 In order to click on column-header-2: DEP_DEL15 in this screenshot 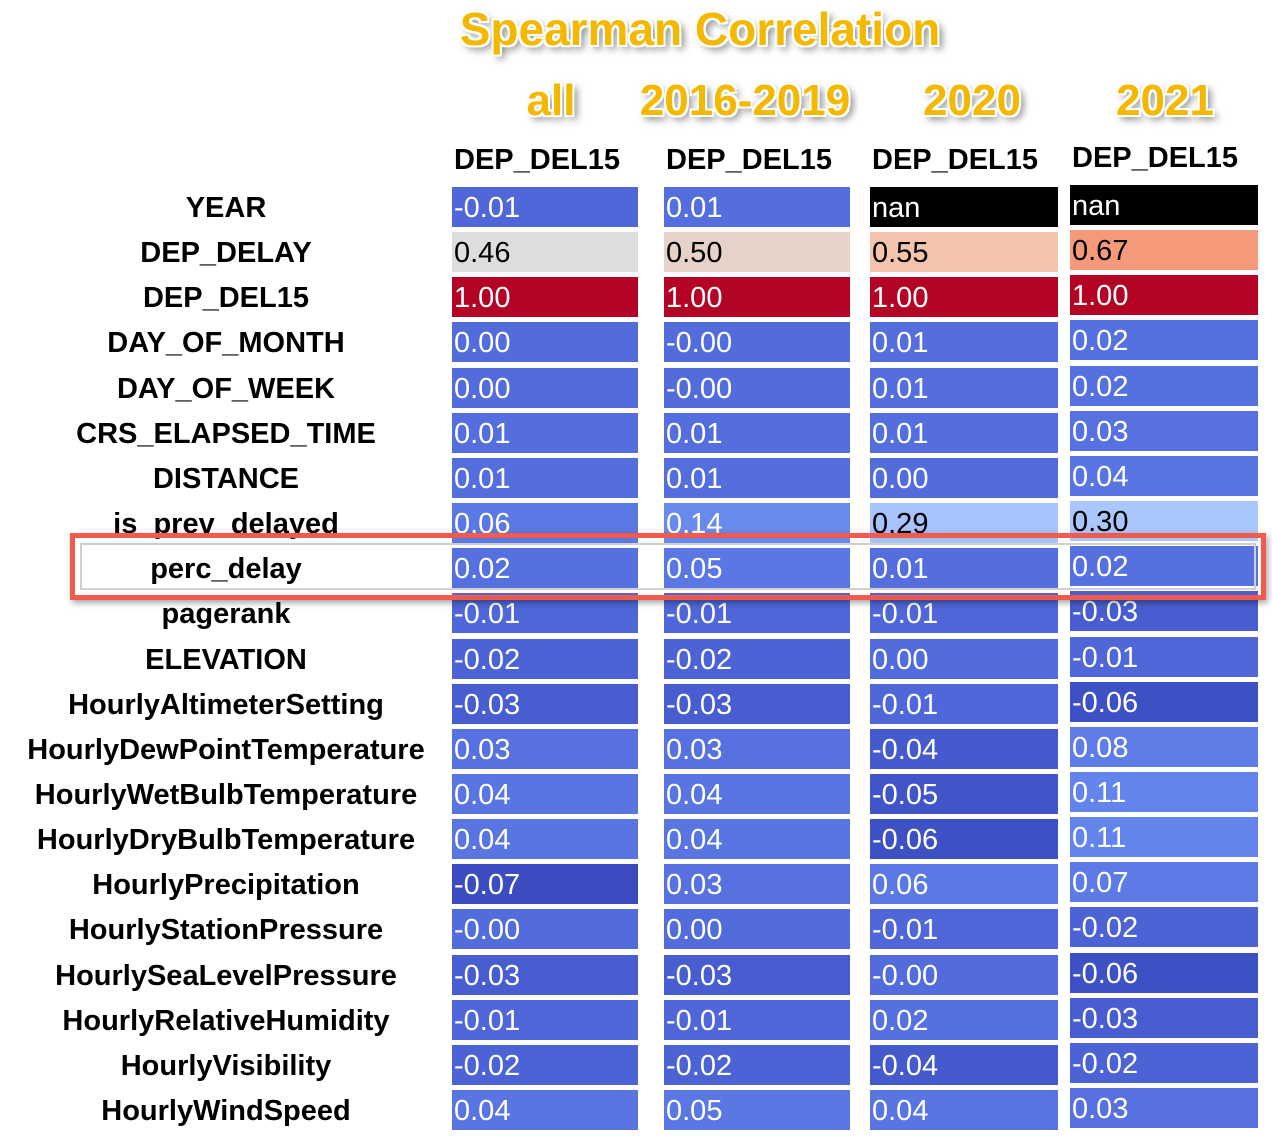, I will do `click(749, 160)`.